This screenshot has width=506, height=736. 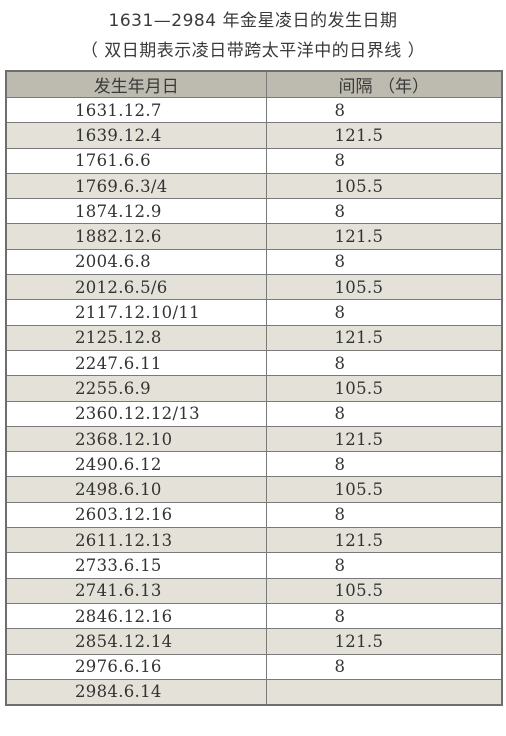 I want to click on transit-date-cell: 1882.12.6, so click(x=136, y=236).